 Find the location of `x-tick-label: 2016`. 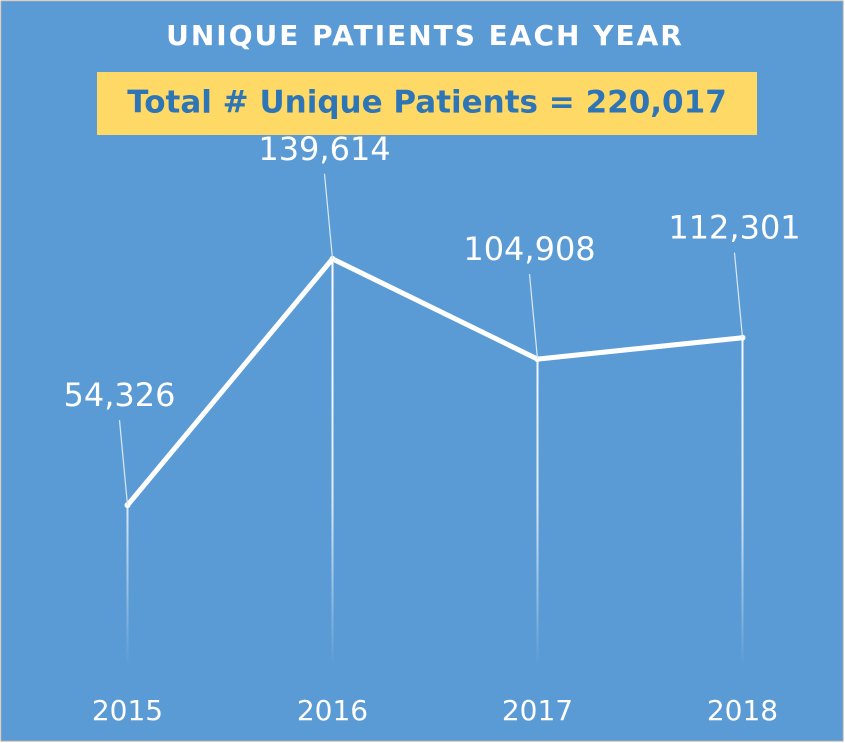

x-tick-label: 2016 is located at coordinates (332, 710).